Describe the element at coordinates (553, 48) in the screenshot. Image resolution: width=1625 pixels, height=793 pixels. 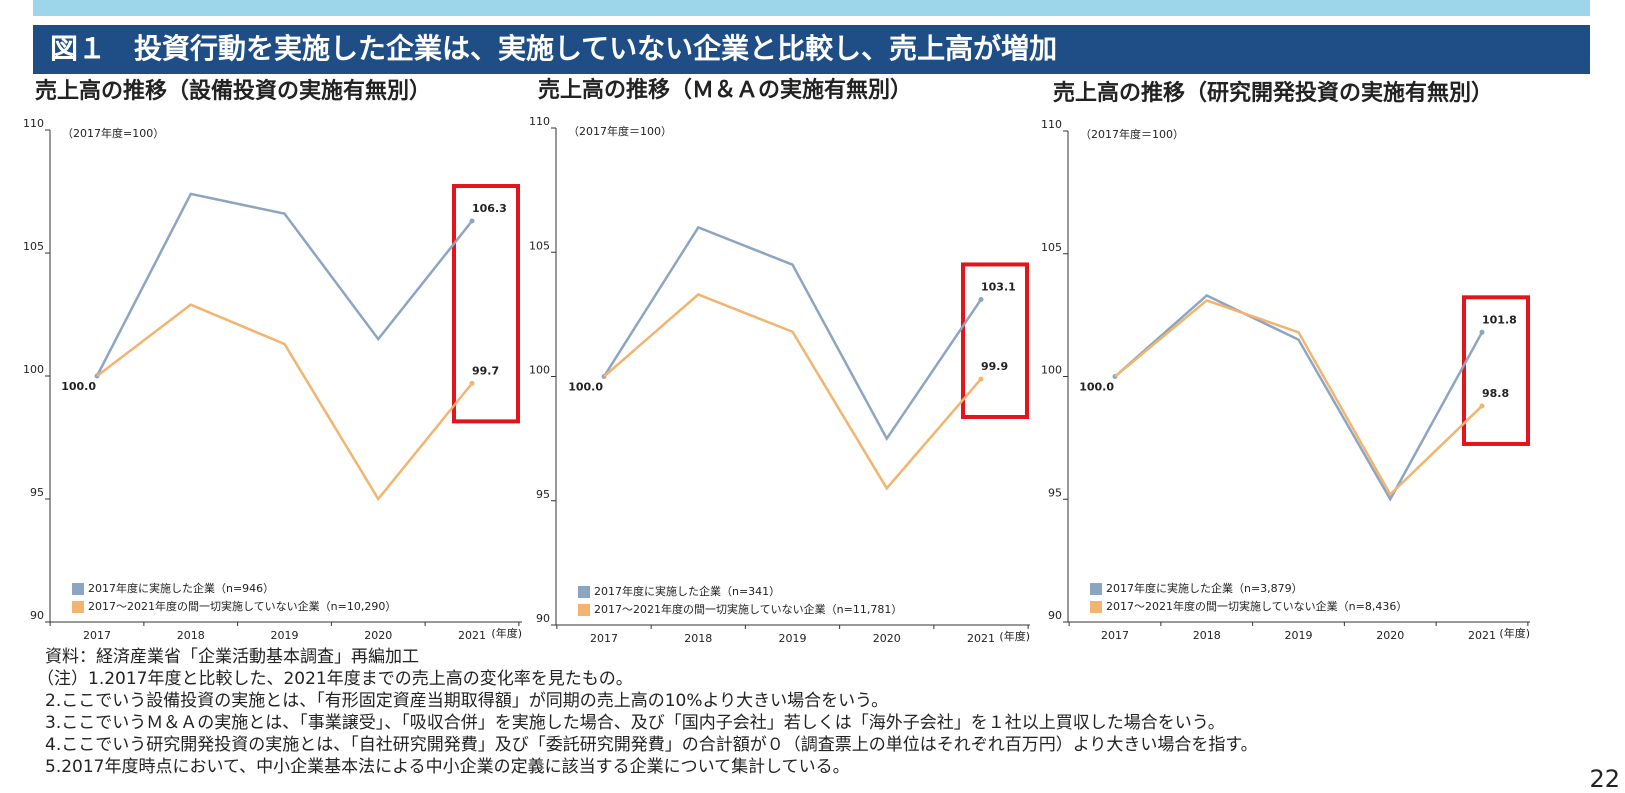
I see `slide-title: 図１ 投資行動を実施した企業は、実施していない企業と比較し、売上高が増加` at that location.